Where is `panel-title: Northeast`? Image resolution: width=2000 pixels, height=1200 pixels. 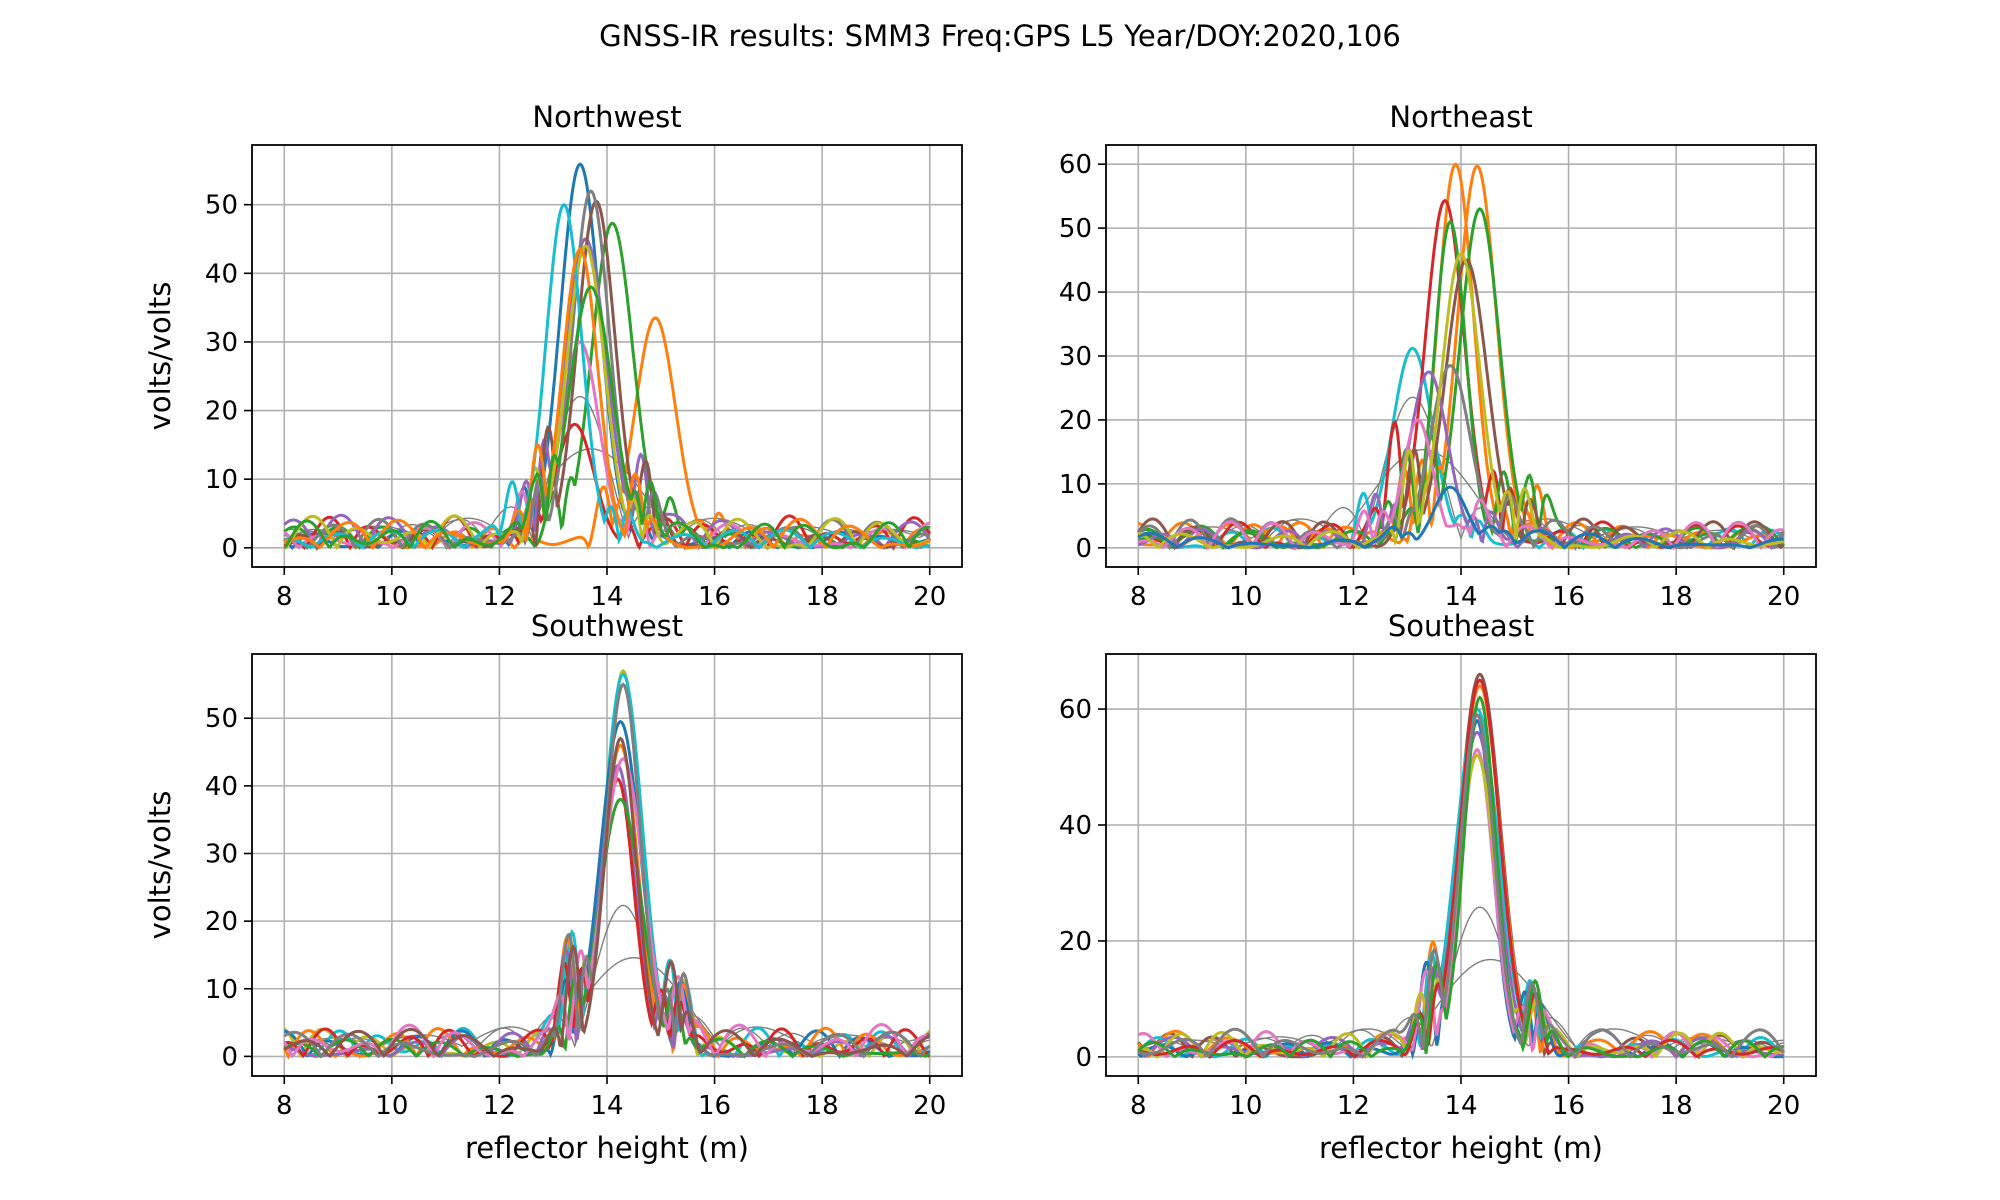
panel-title: Northeast is located at coordinates (1460, 117).